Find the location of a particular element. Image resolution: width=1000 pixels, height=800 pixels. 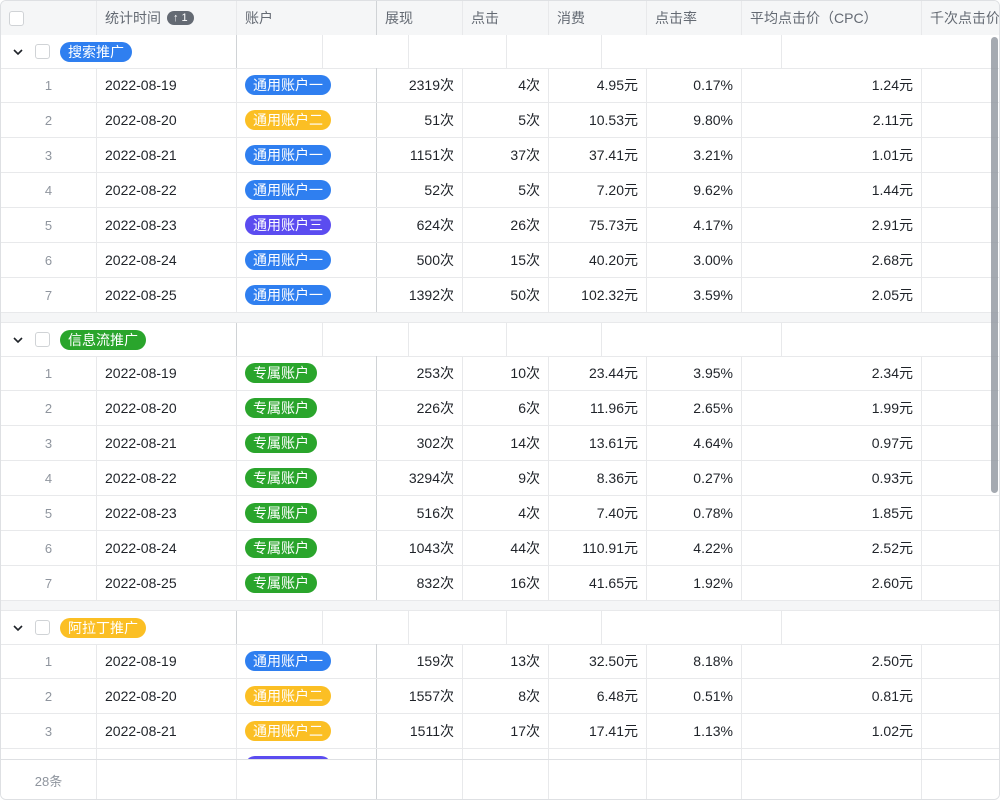

cpc-cell: 1.02元 is located at coordinates (832, 731).